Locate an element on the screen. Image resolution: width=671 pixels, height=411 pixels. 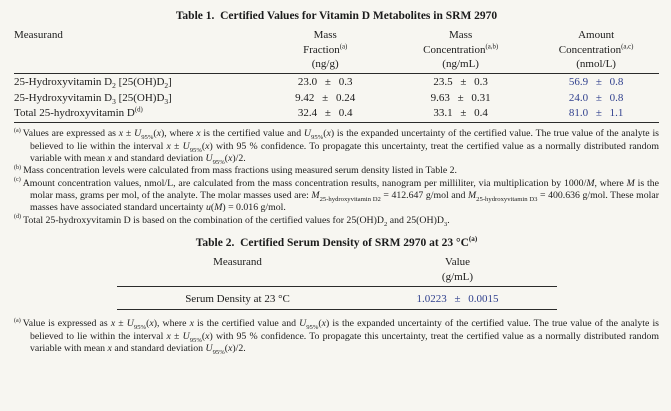
header-line: (ng/mL) is located at coordinates (460, 63).